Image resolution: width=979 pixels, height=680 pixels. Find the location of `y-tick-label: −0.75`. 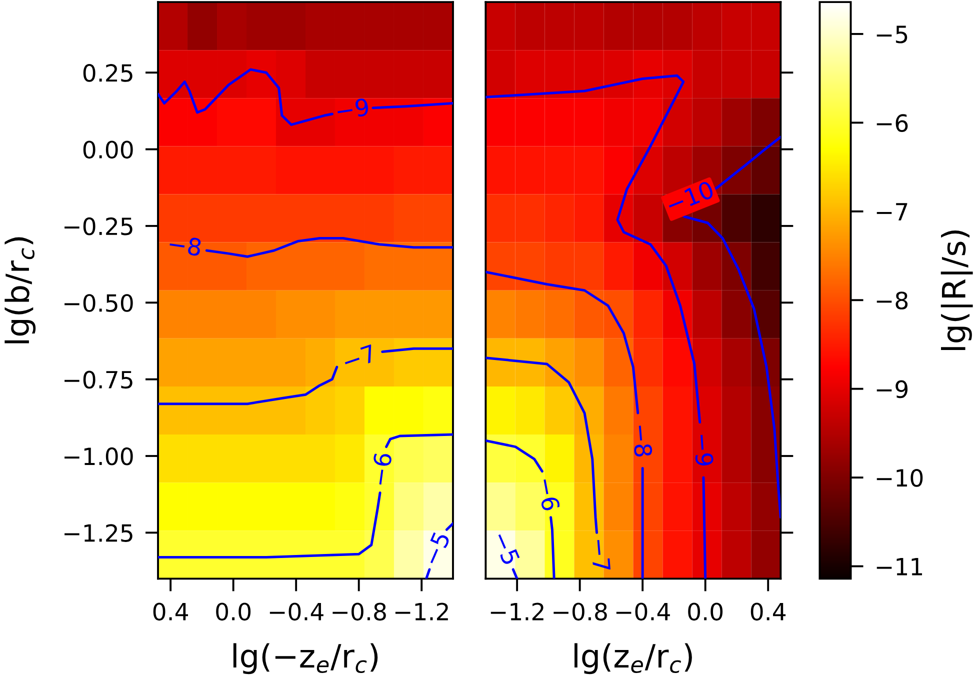

y-tick-label: −0.75 is located at coordinates (98, 379).